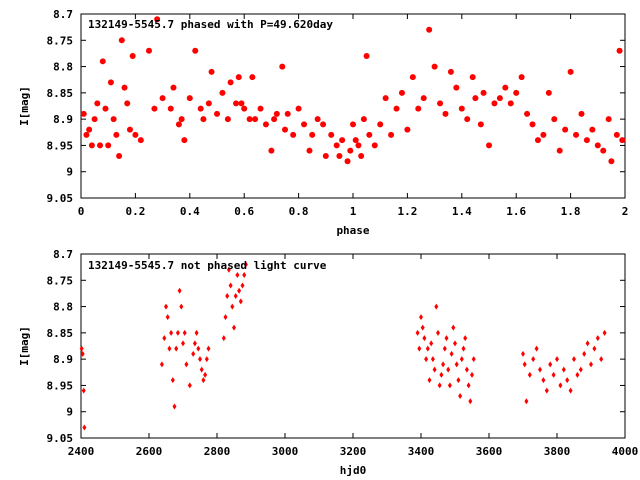 This screenshot has height=480, width=640. I want to click on phased-x-tick-label: 0.4, so click(190, 211).